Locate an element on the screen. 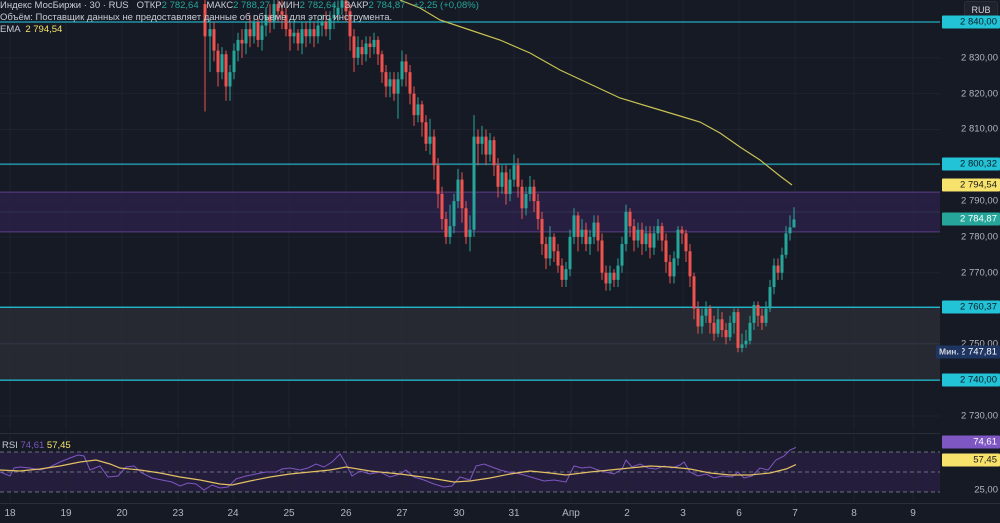  high-label: МАКС is located at coordinates (220, 5).